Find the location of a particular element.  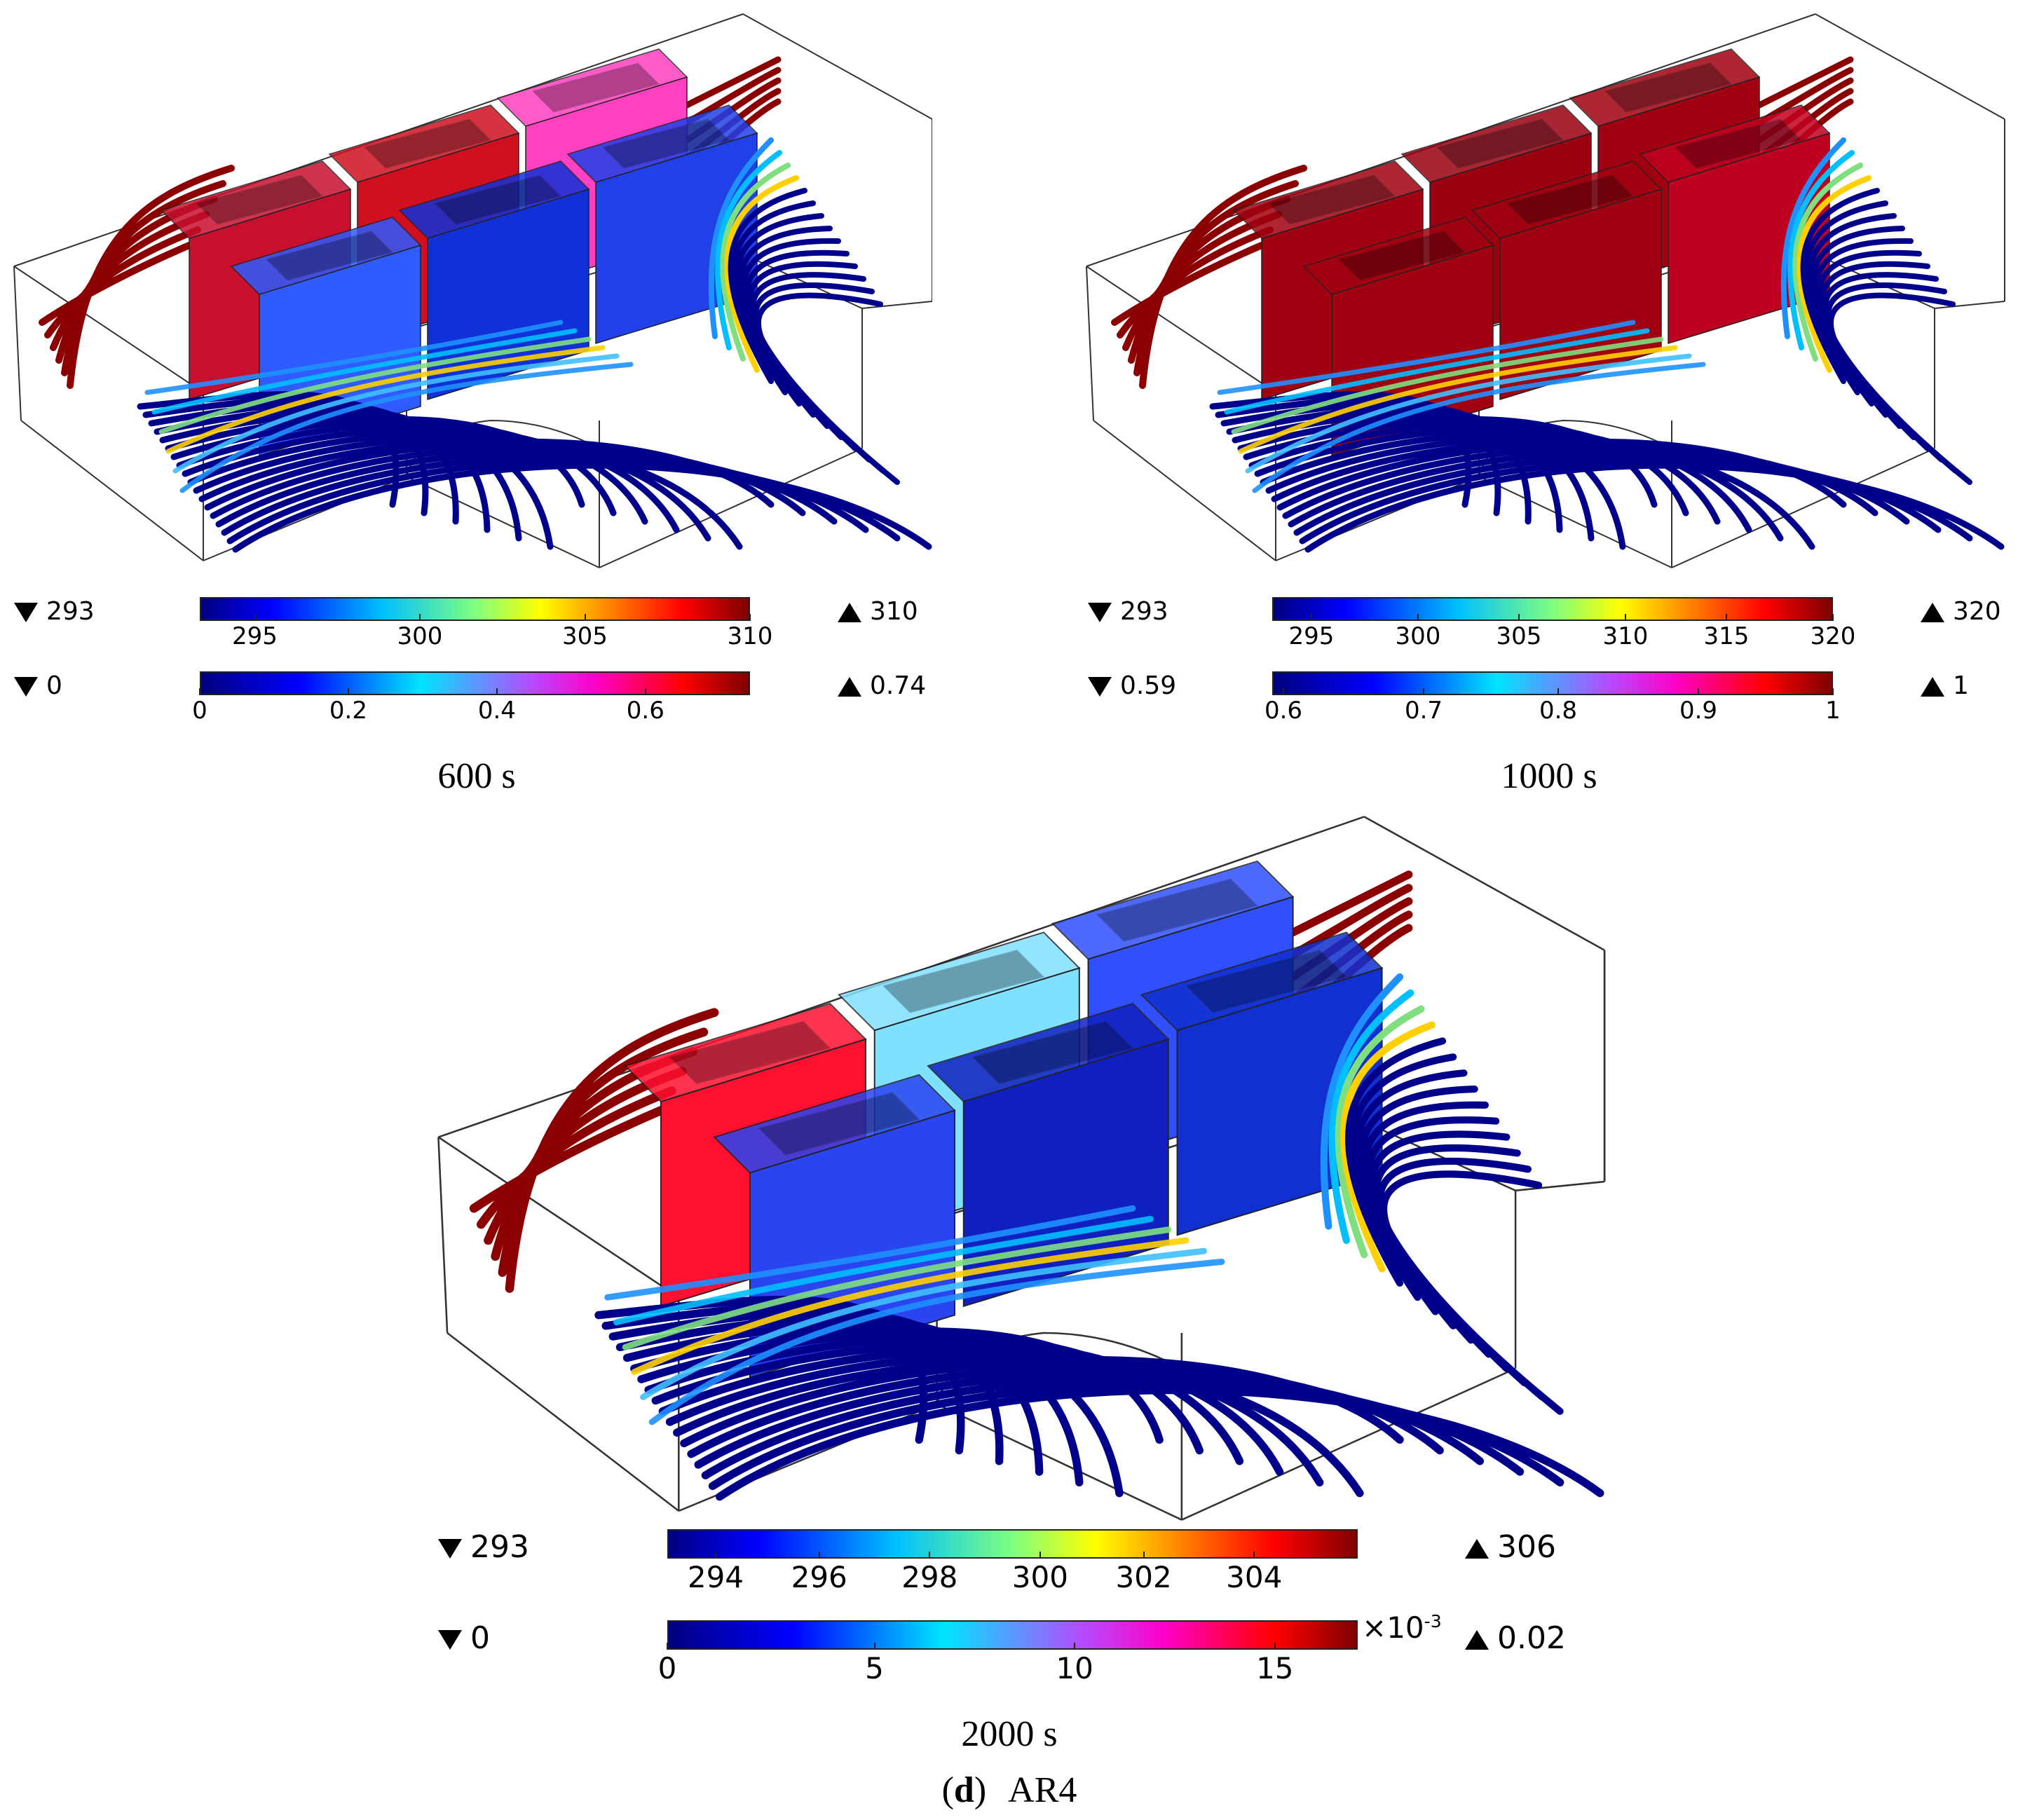

scene-group is located at coordinates (1545, 290).